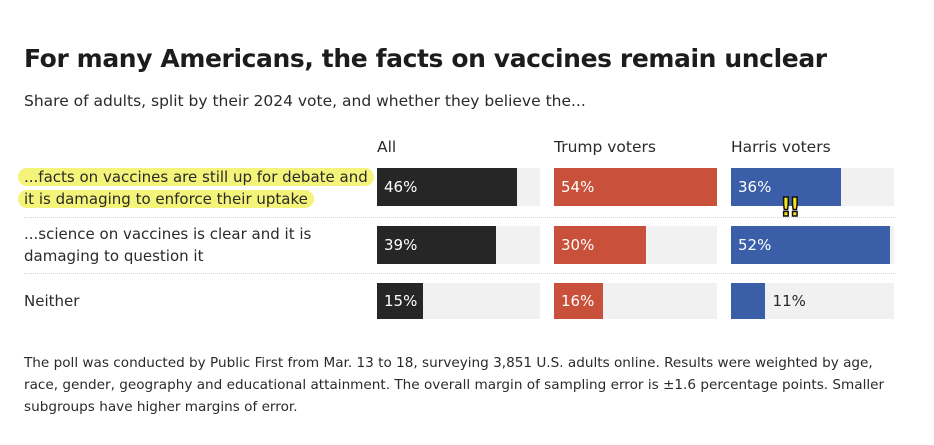  I want to click on value-label: 30%, so click(578, 245).